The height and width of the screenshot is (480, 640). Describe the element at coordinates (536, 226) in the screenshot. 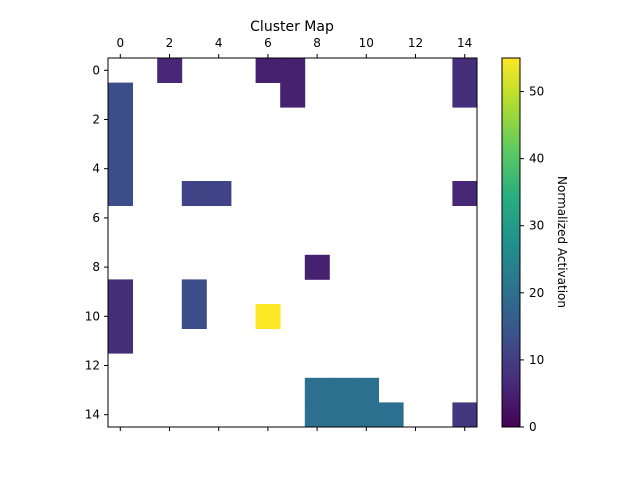

I see `colorbar-tick-label: 30` at that location.